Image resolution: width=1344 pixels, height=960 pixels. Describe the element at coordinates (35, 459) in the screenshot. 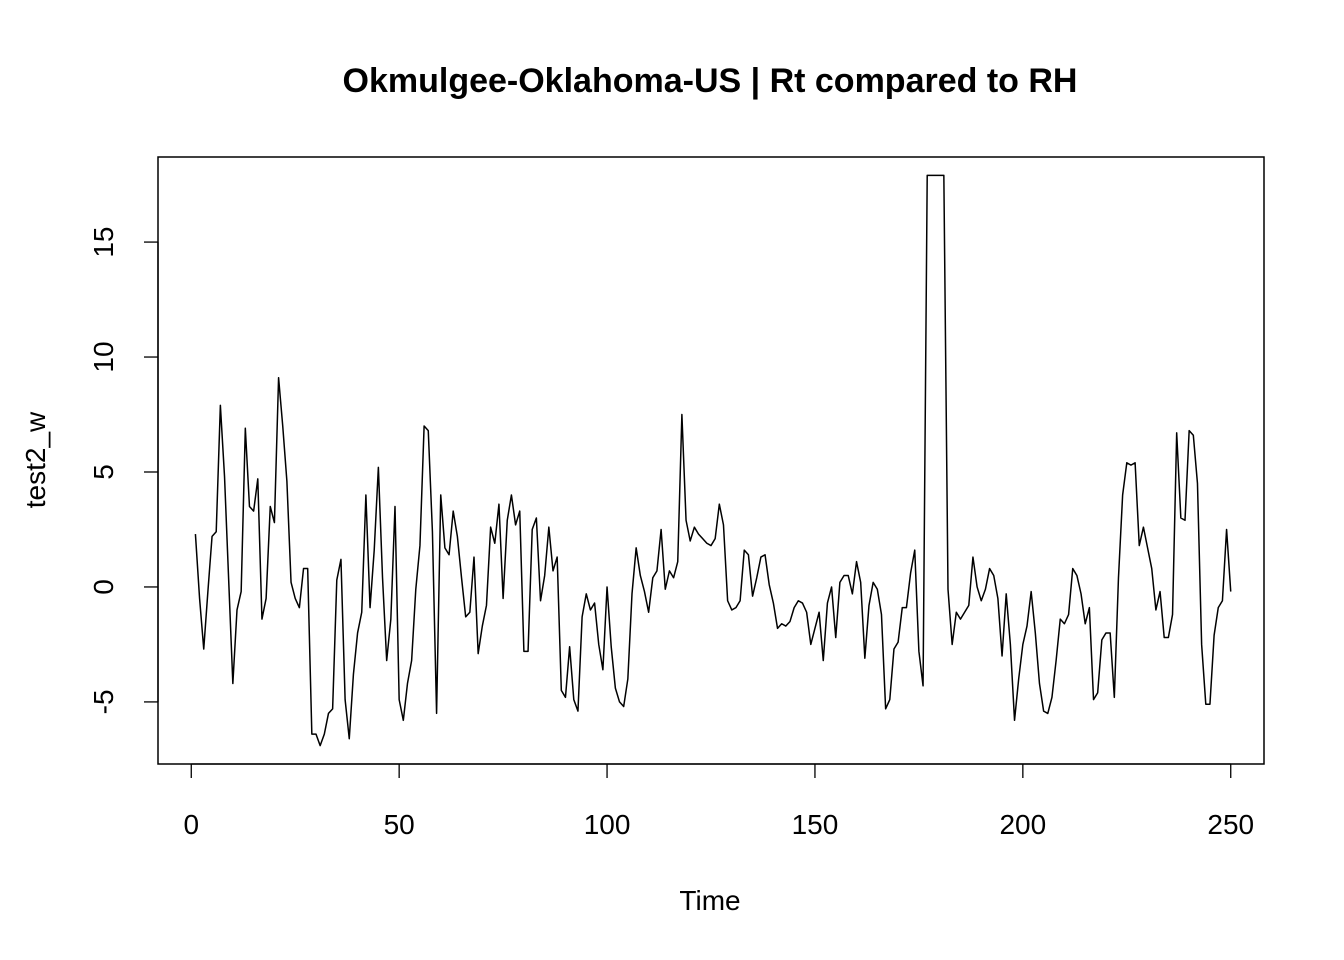

I see `y-axis-label: test2_w` at that location.